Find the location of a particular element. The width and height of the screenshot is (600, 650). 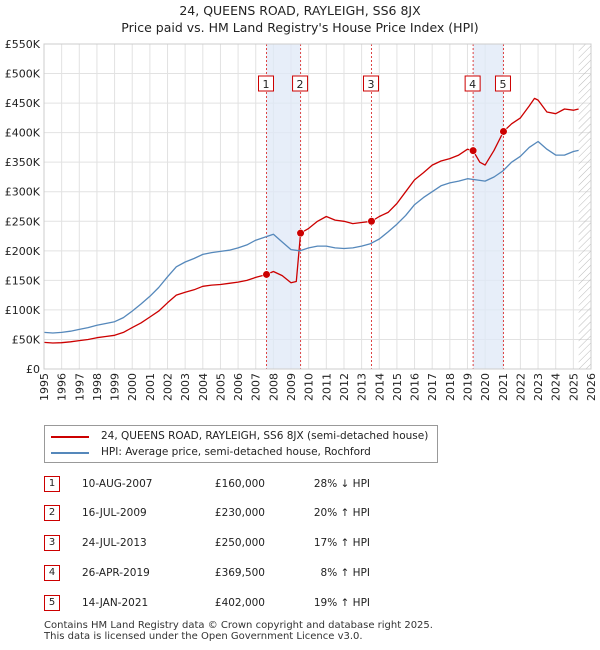

x-tick-label: 2014 is located at coordinates (379, 387).